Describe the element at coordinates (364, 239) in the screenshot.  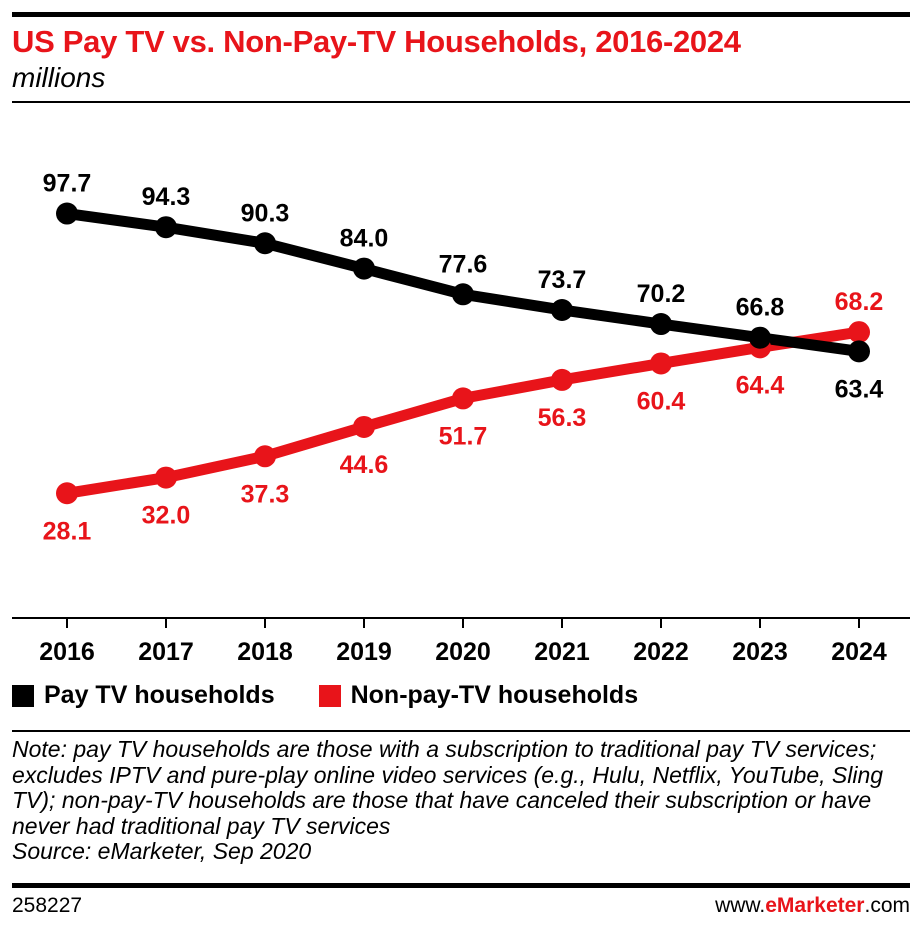
I see `data-label-0: 84.0` at that location.